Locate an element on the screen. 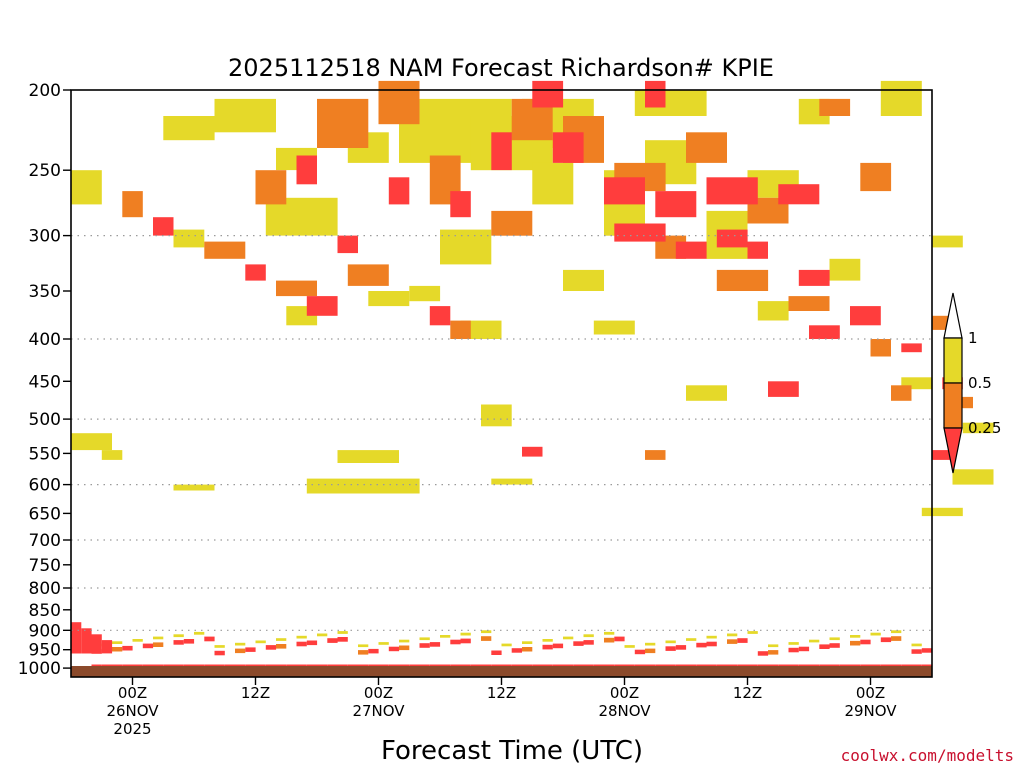 This screenshot has width=1024, height=768. legend-top-triangle is located at coordinates (953, 315).